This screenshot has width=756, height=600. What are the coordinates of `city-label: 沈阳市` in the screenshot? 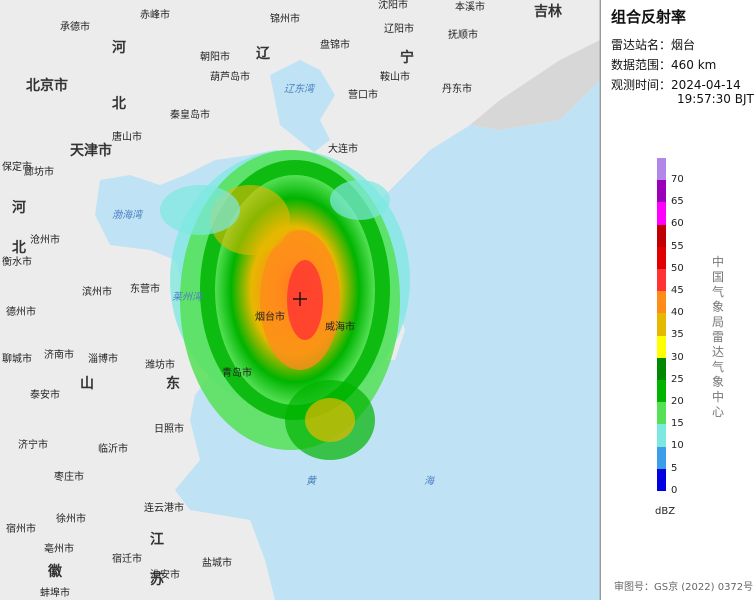 It's located at (393, 5).